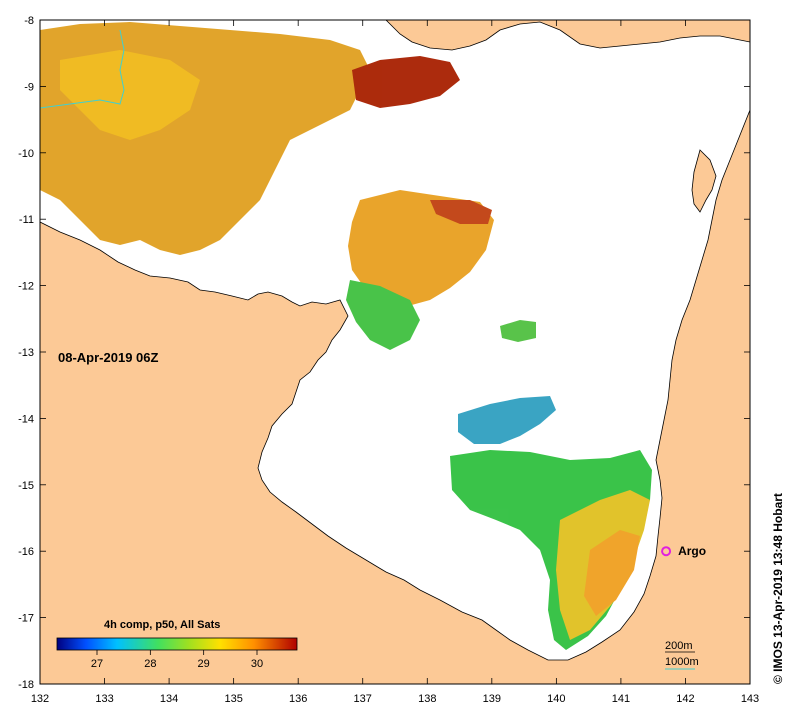  Describe the element at coordinates (682, 662) in the screenshot. I see `legend-1000m-label: 1000m` at that location.